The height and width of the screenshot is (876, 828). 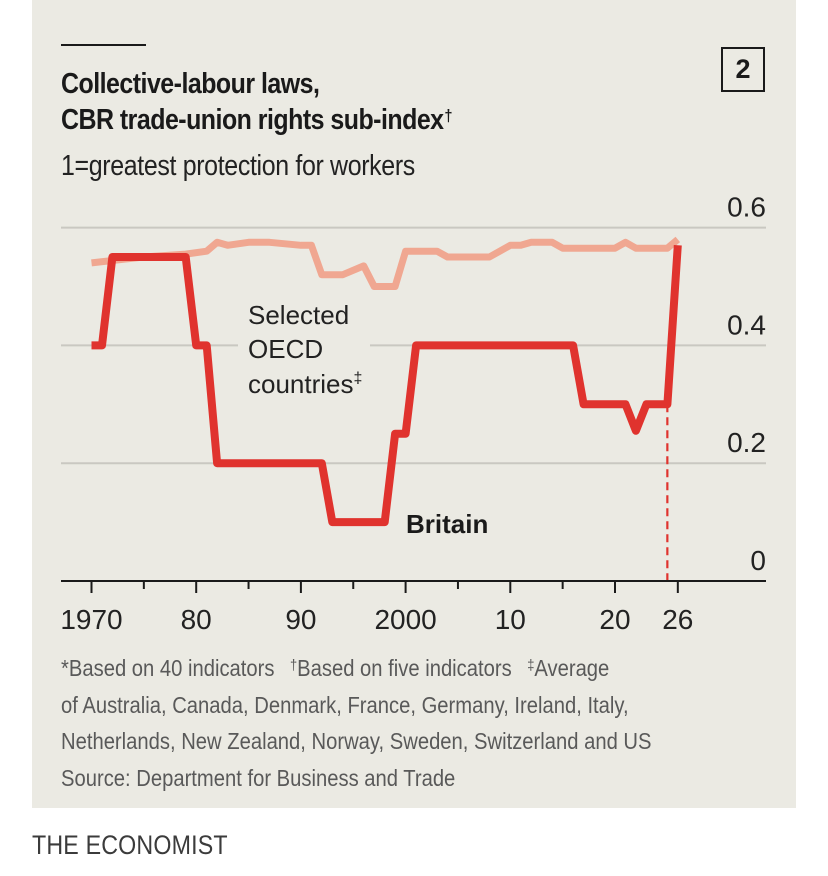 I want to click on x-tick-label: 90, so click(x=300, y=619).